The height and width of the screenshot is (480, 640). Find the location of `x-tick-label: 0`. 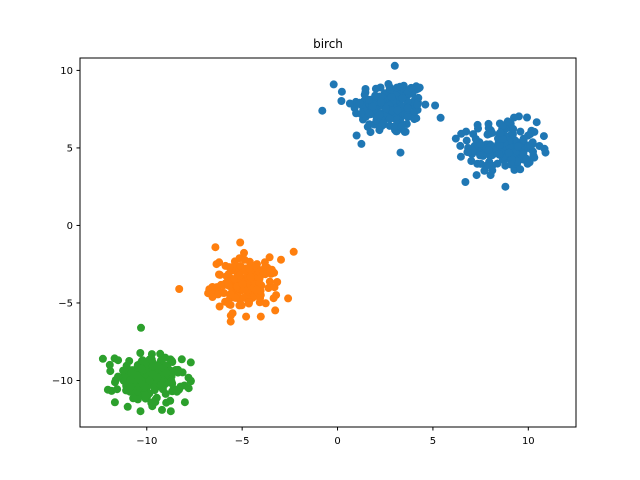

x-tick-label: 0 is located at coordinates (337, 441).